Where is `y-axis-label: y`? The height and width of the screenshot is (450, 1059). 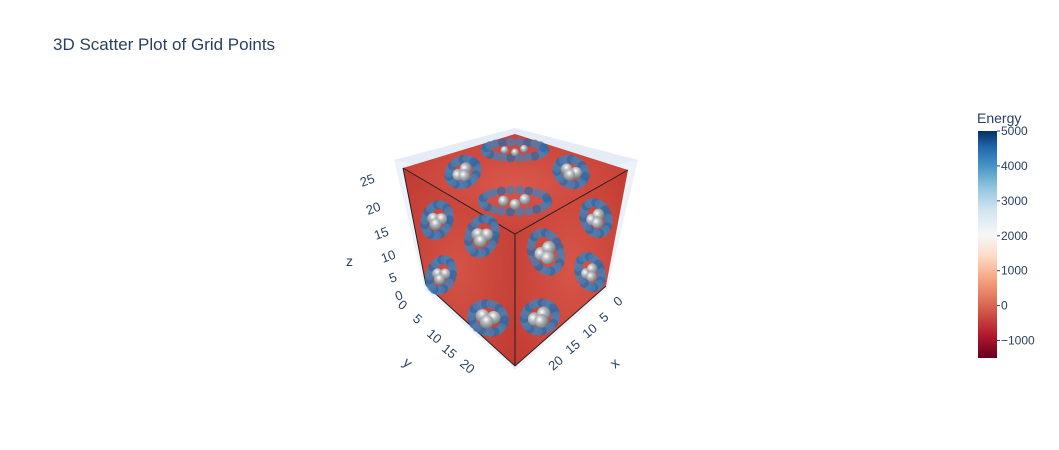 y-axis-label: y is located at coordinates (408, 362).